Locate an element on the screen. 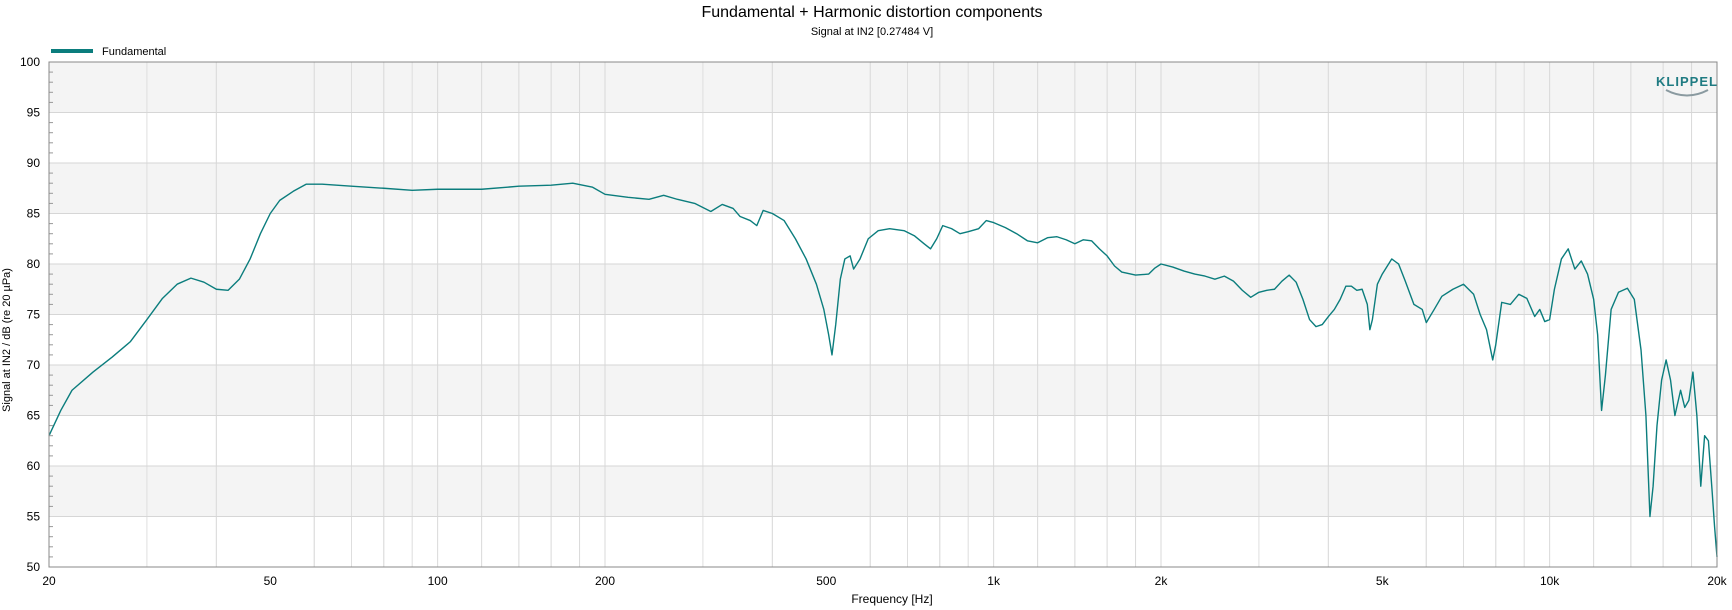  chart-subtitle: Signal at IN2 [0.27484 V] is located at coordinates (872, 32).